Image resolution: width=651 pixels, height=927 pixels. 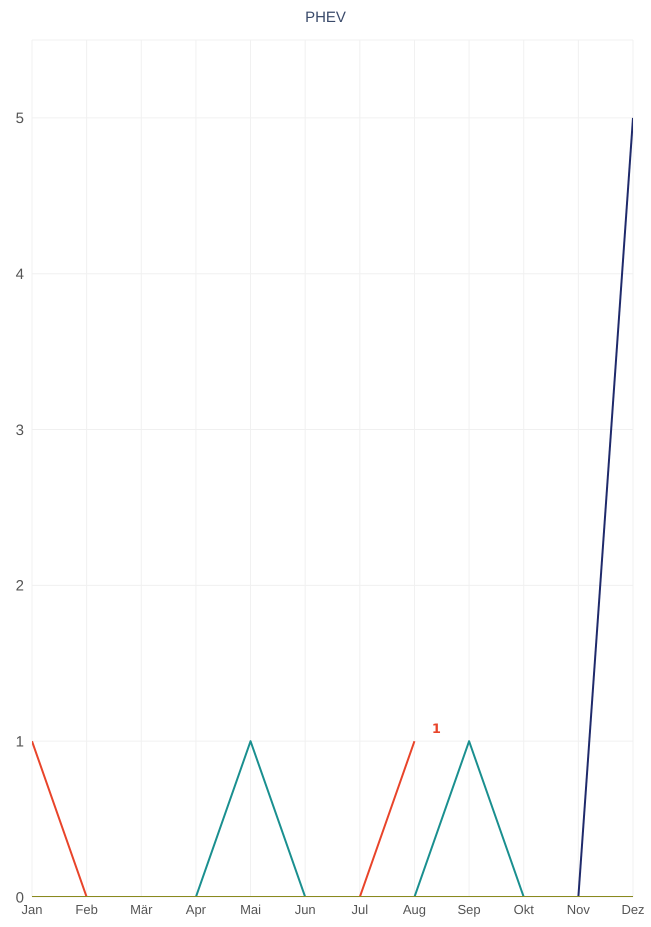 What do you see at coordinates (360, 910) in the screenshot?
I see `x-tick-label: Jul` at bounding box center [360, 910].